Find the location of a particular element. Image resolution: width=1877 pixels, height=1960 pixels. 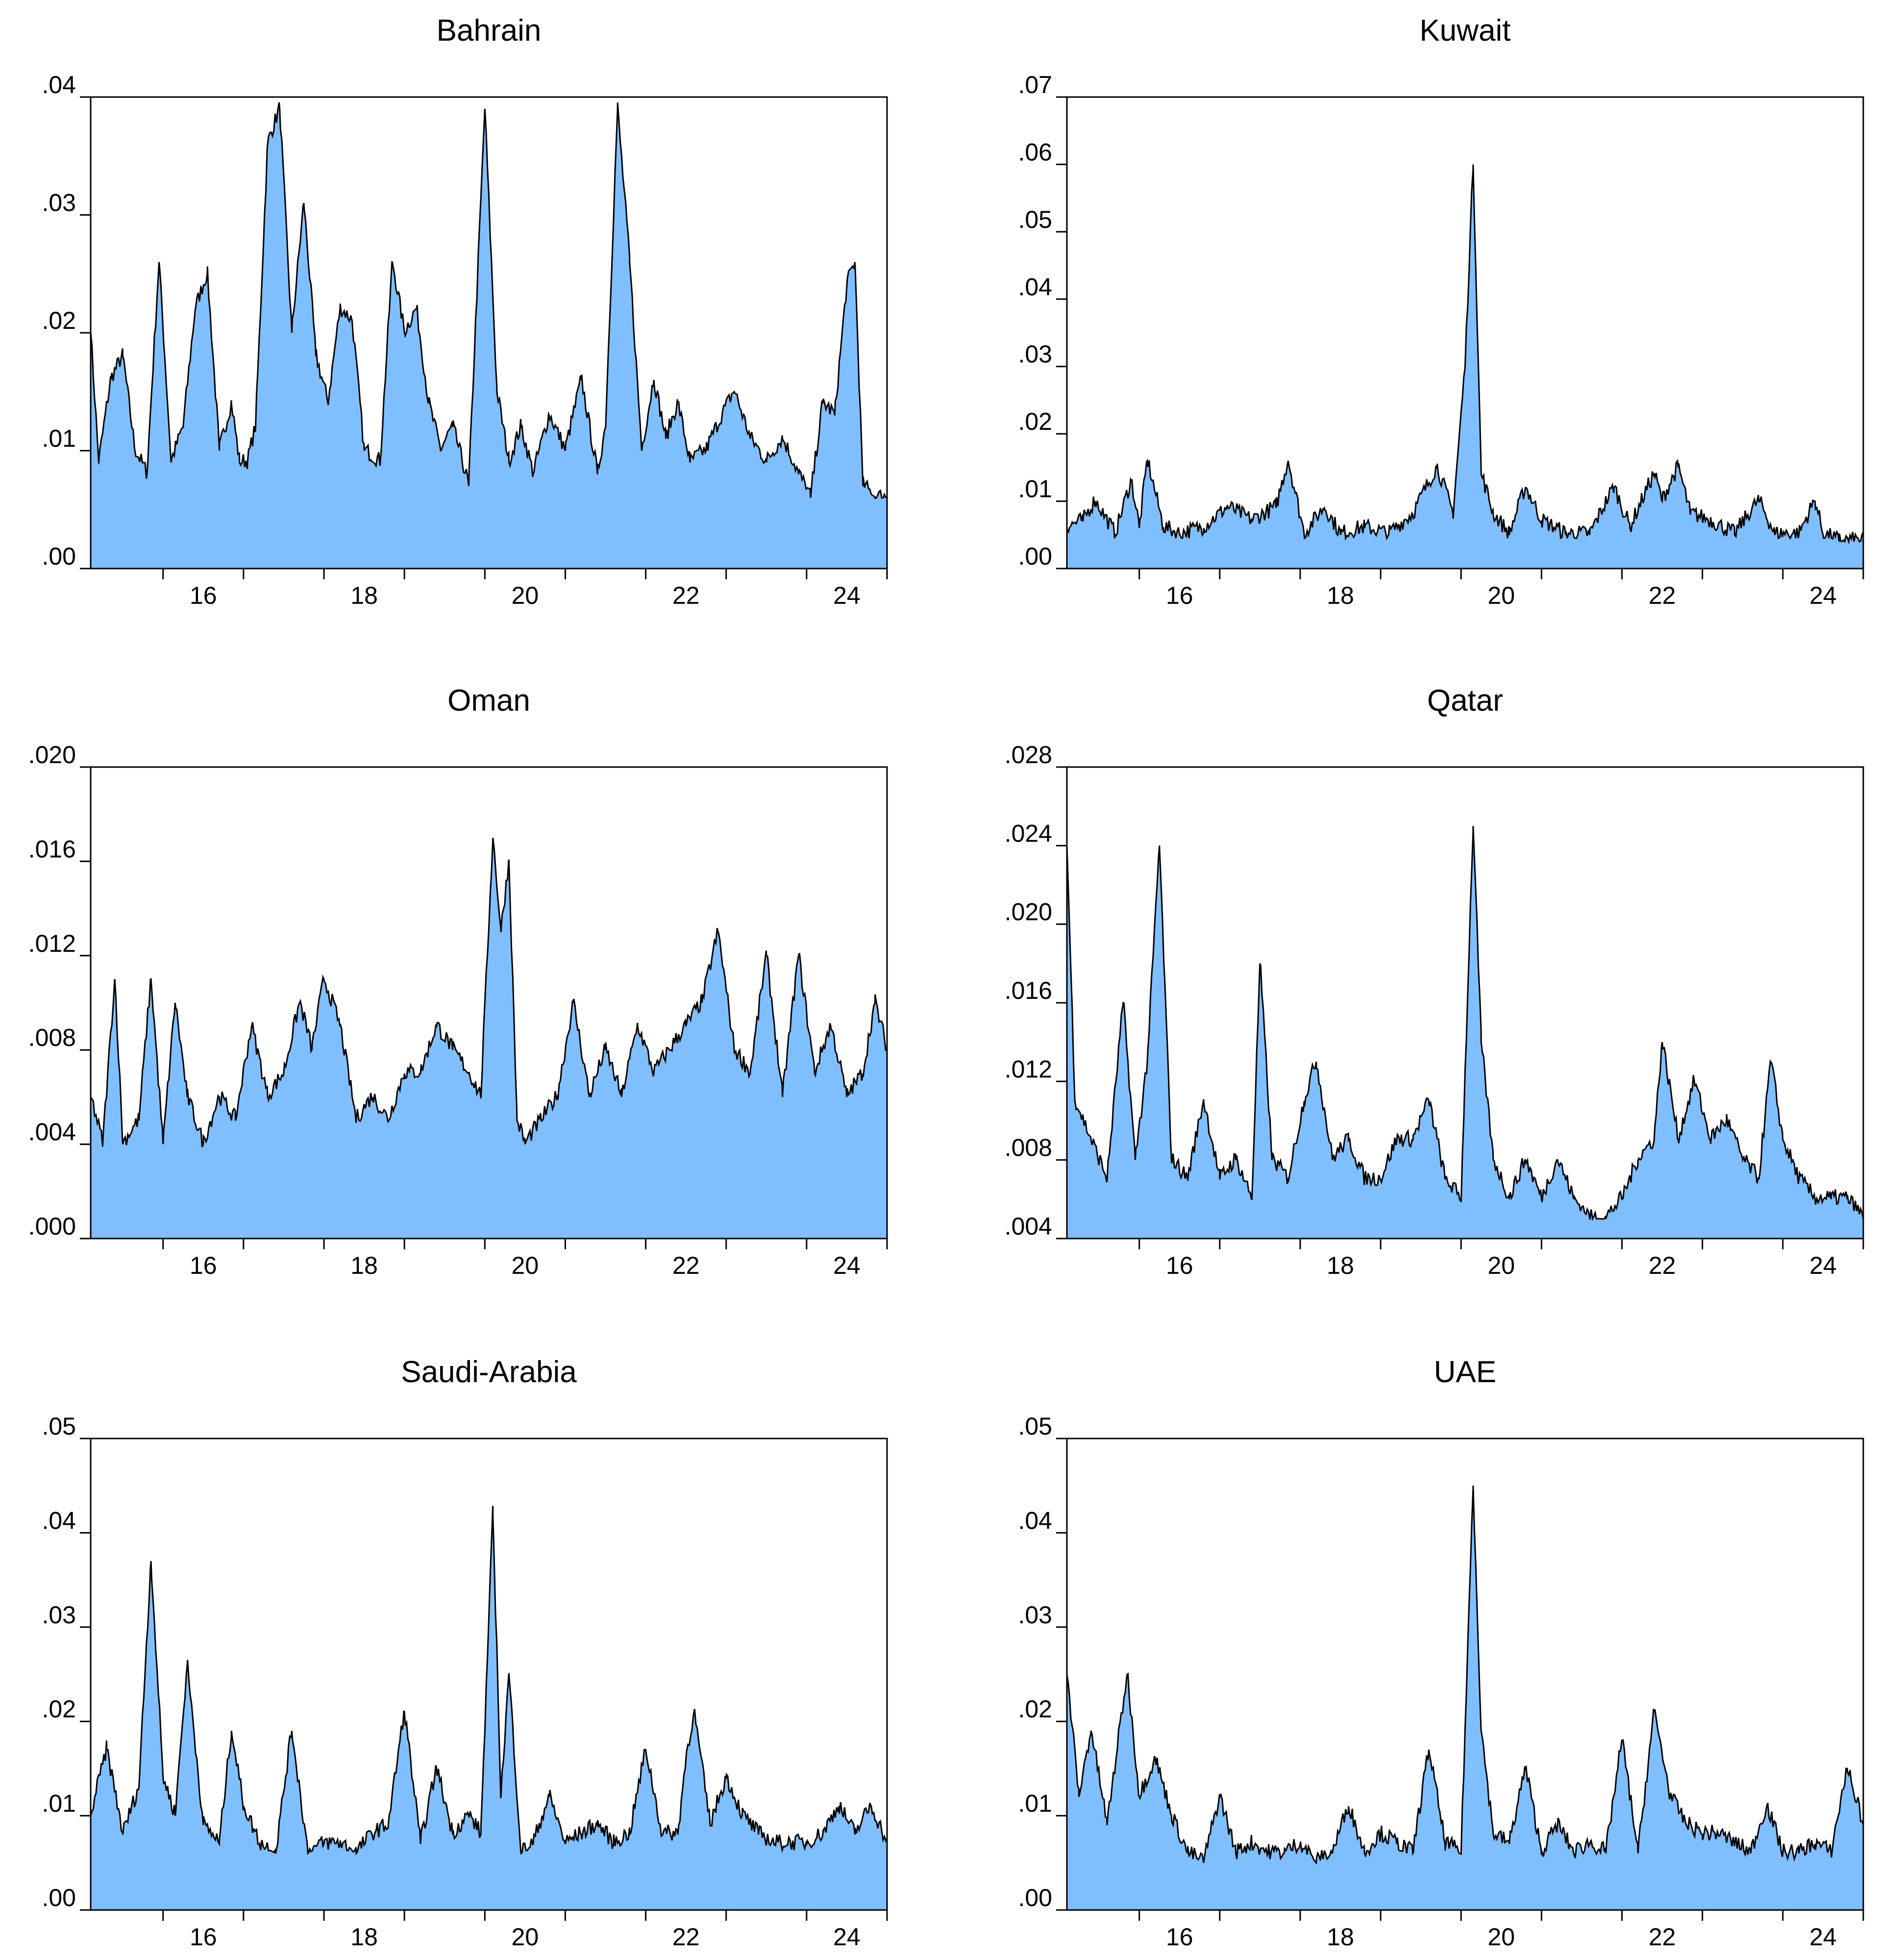

panel-title: UAE is located at coordinates (1465, 1372).